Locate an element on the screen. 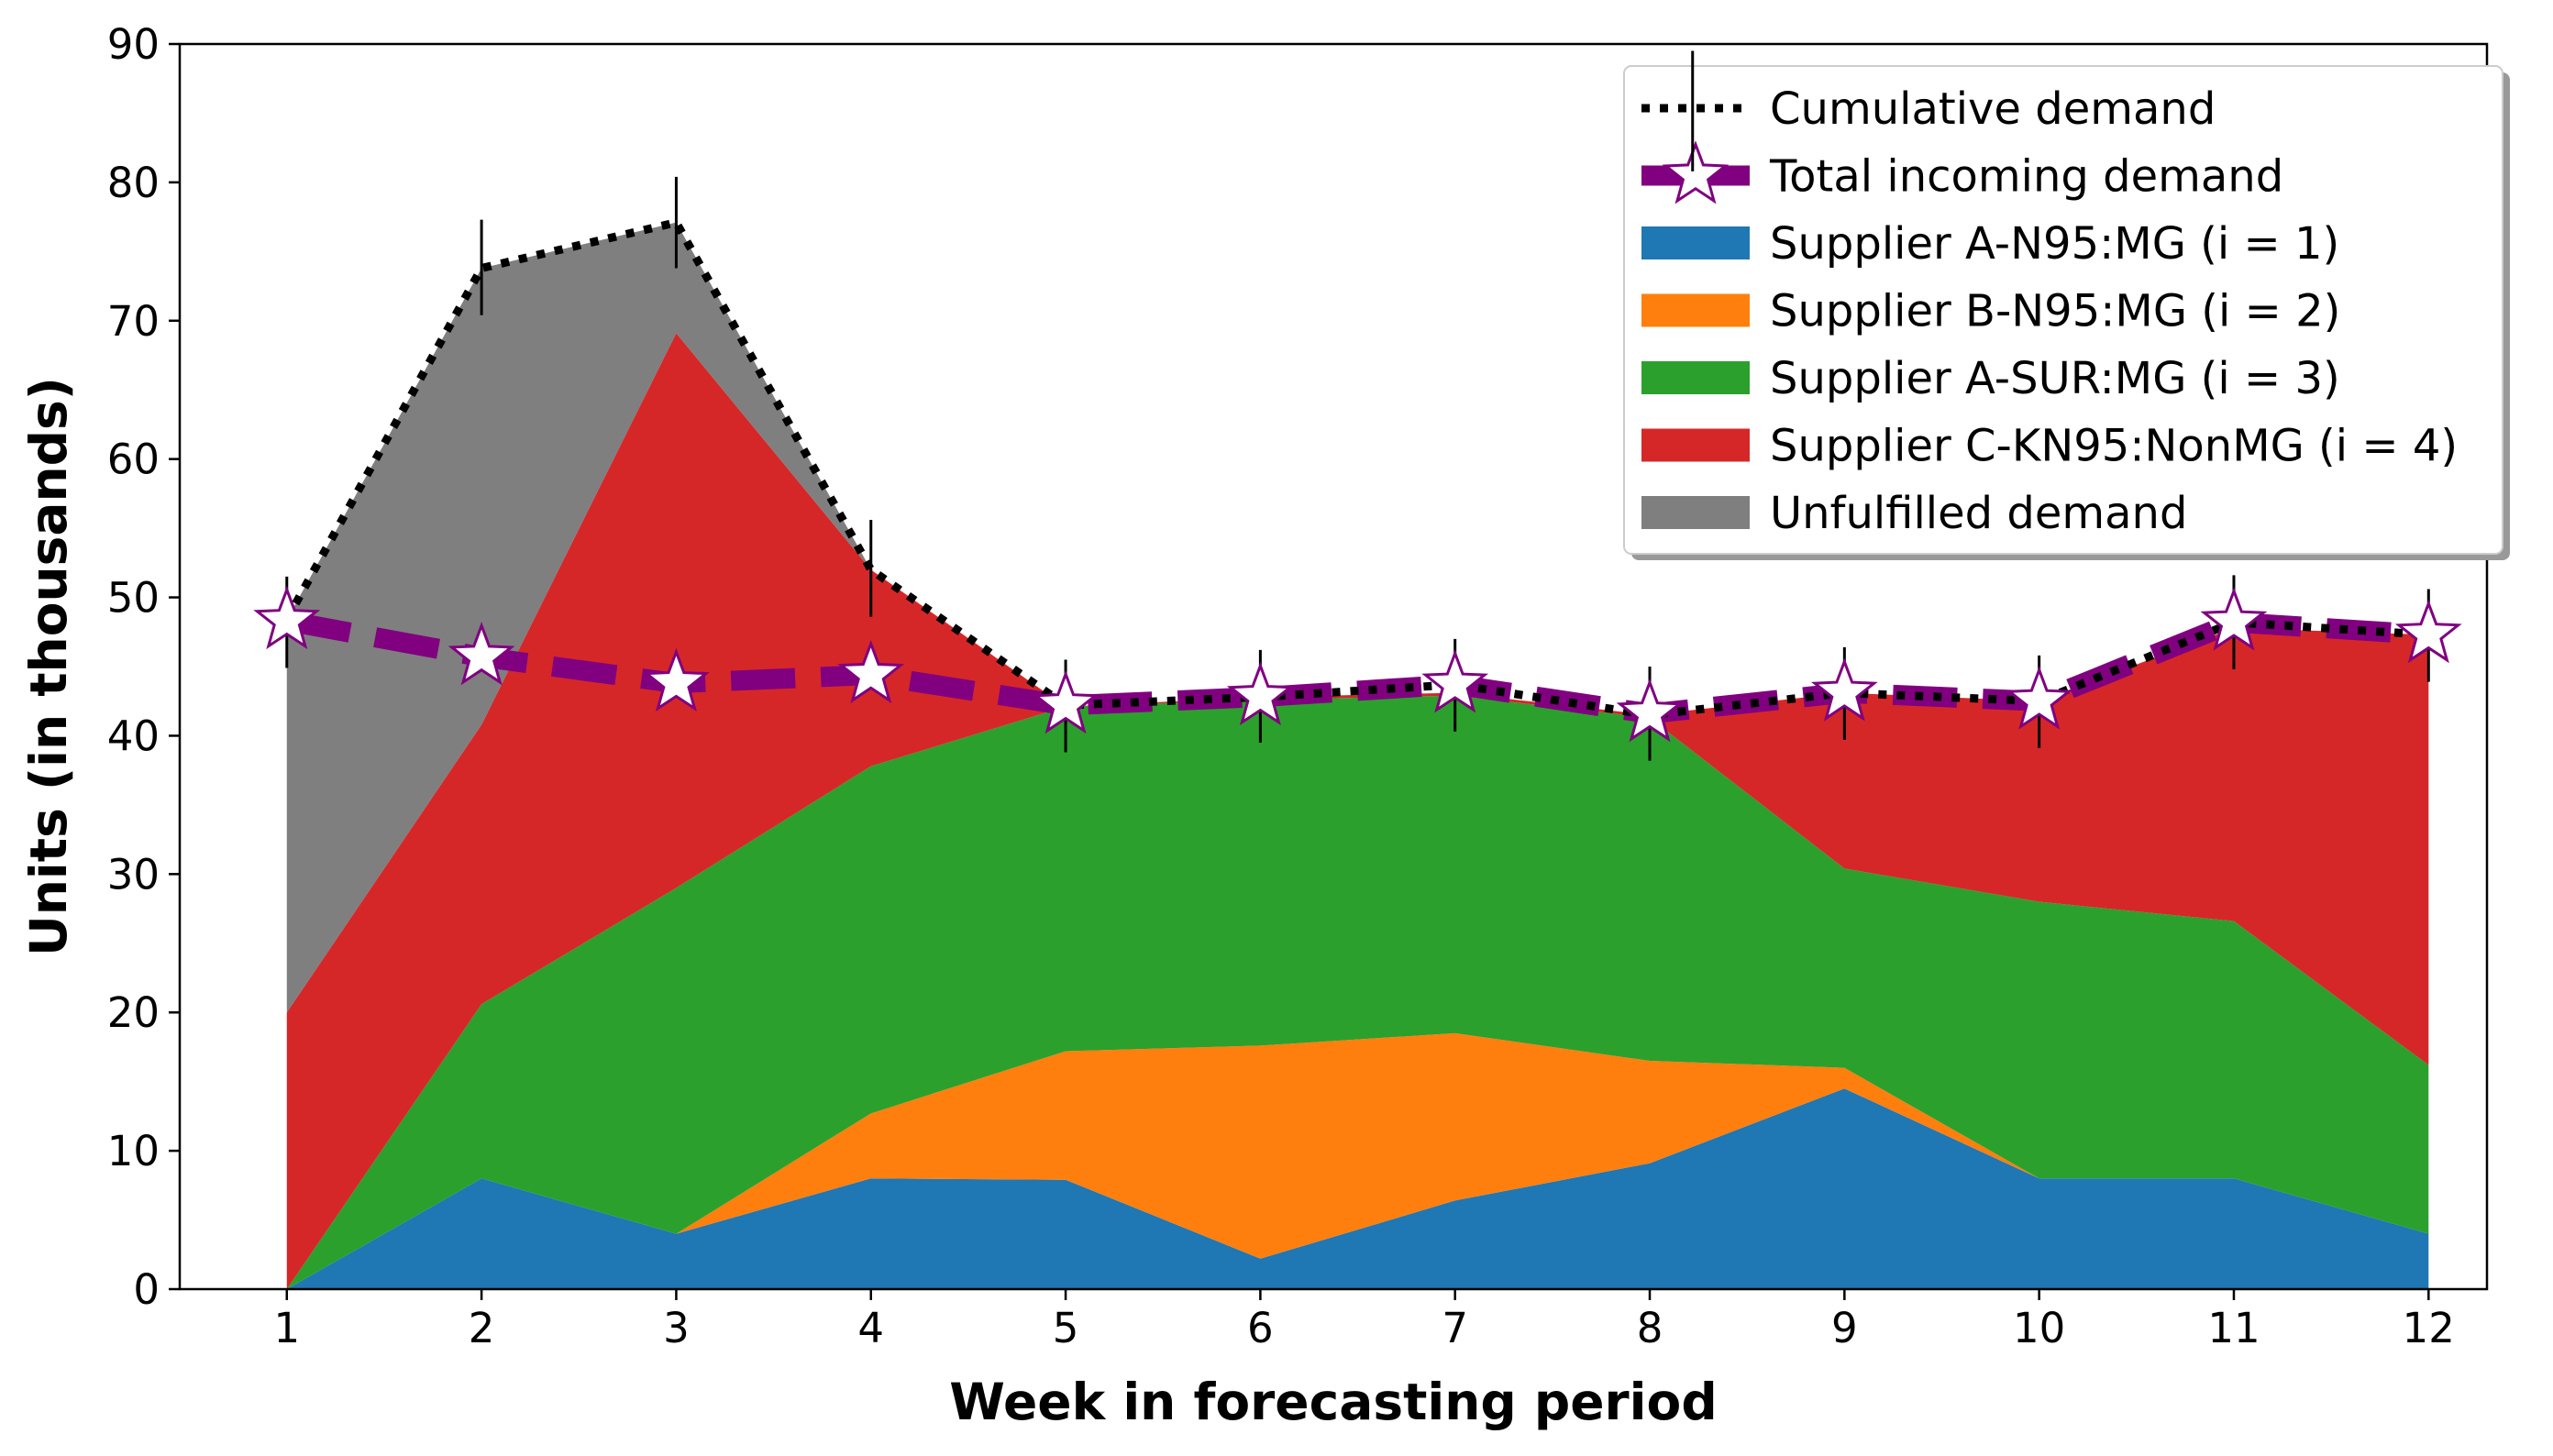  y-axis-ticks: 0 10 20 30 40 50 60 70 80 90 is located at coordinates (143, 667).